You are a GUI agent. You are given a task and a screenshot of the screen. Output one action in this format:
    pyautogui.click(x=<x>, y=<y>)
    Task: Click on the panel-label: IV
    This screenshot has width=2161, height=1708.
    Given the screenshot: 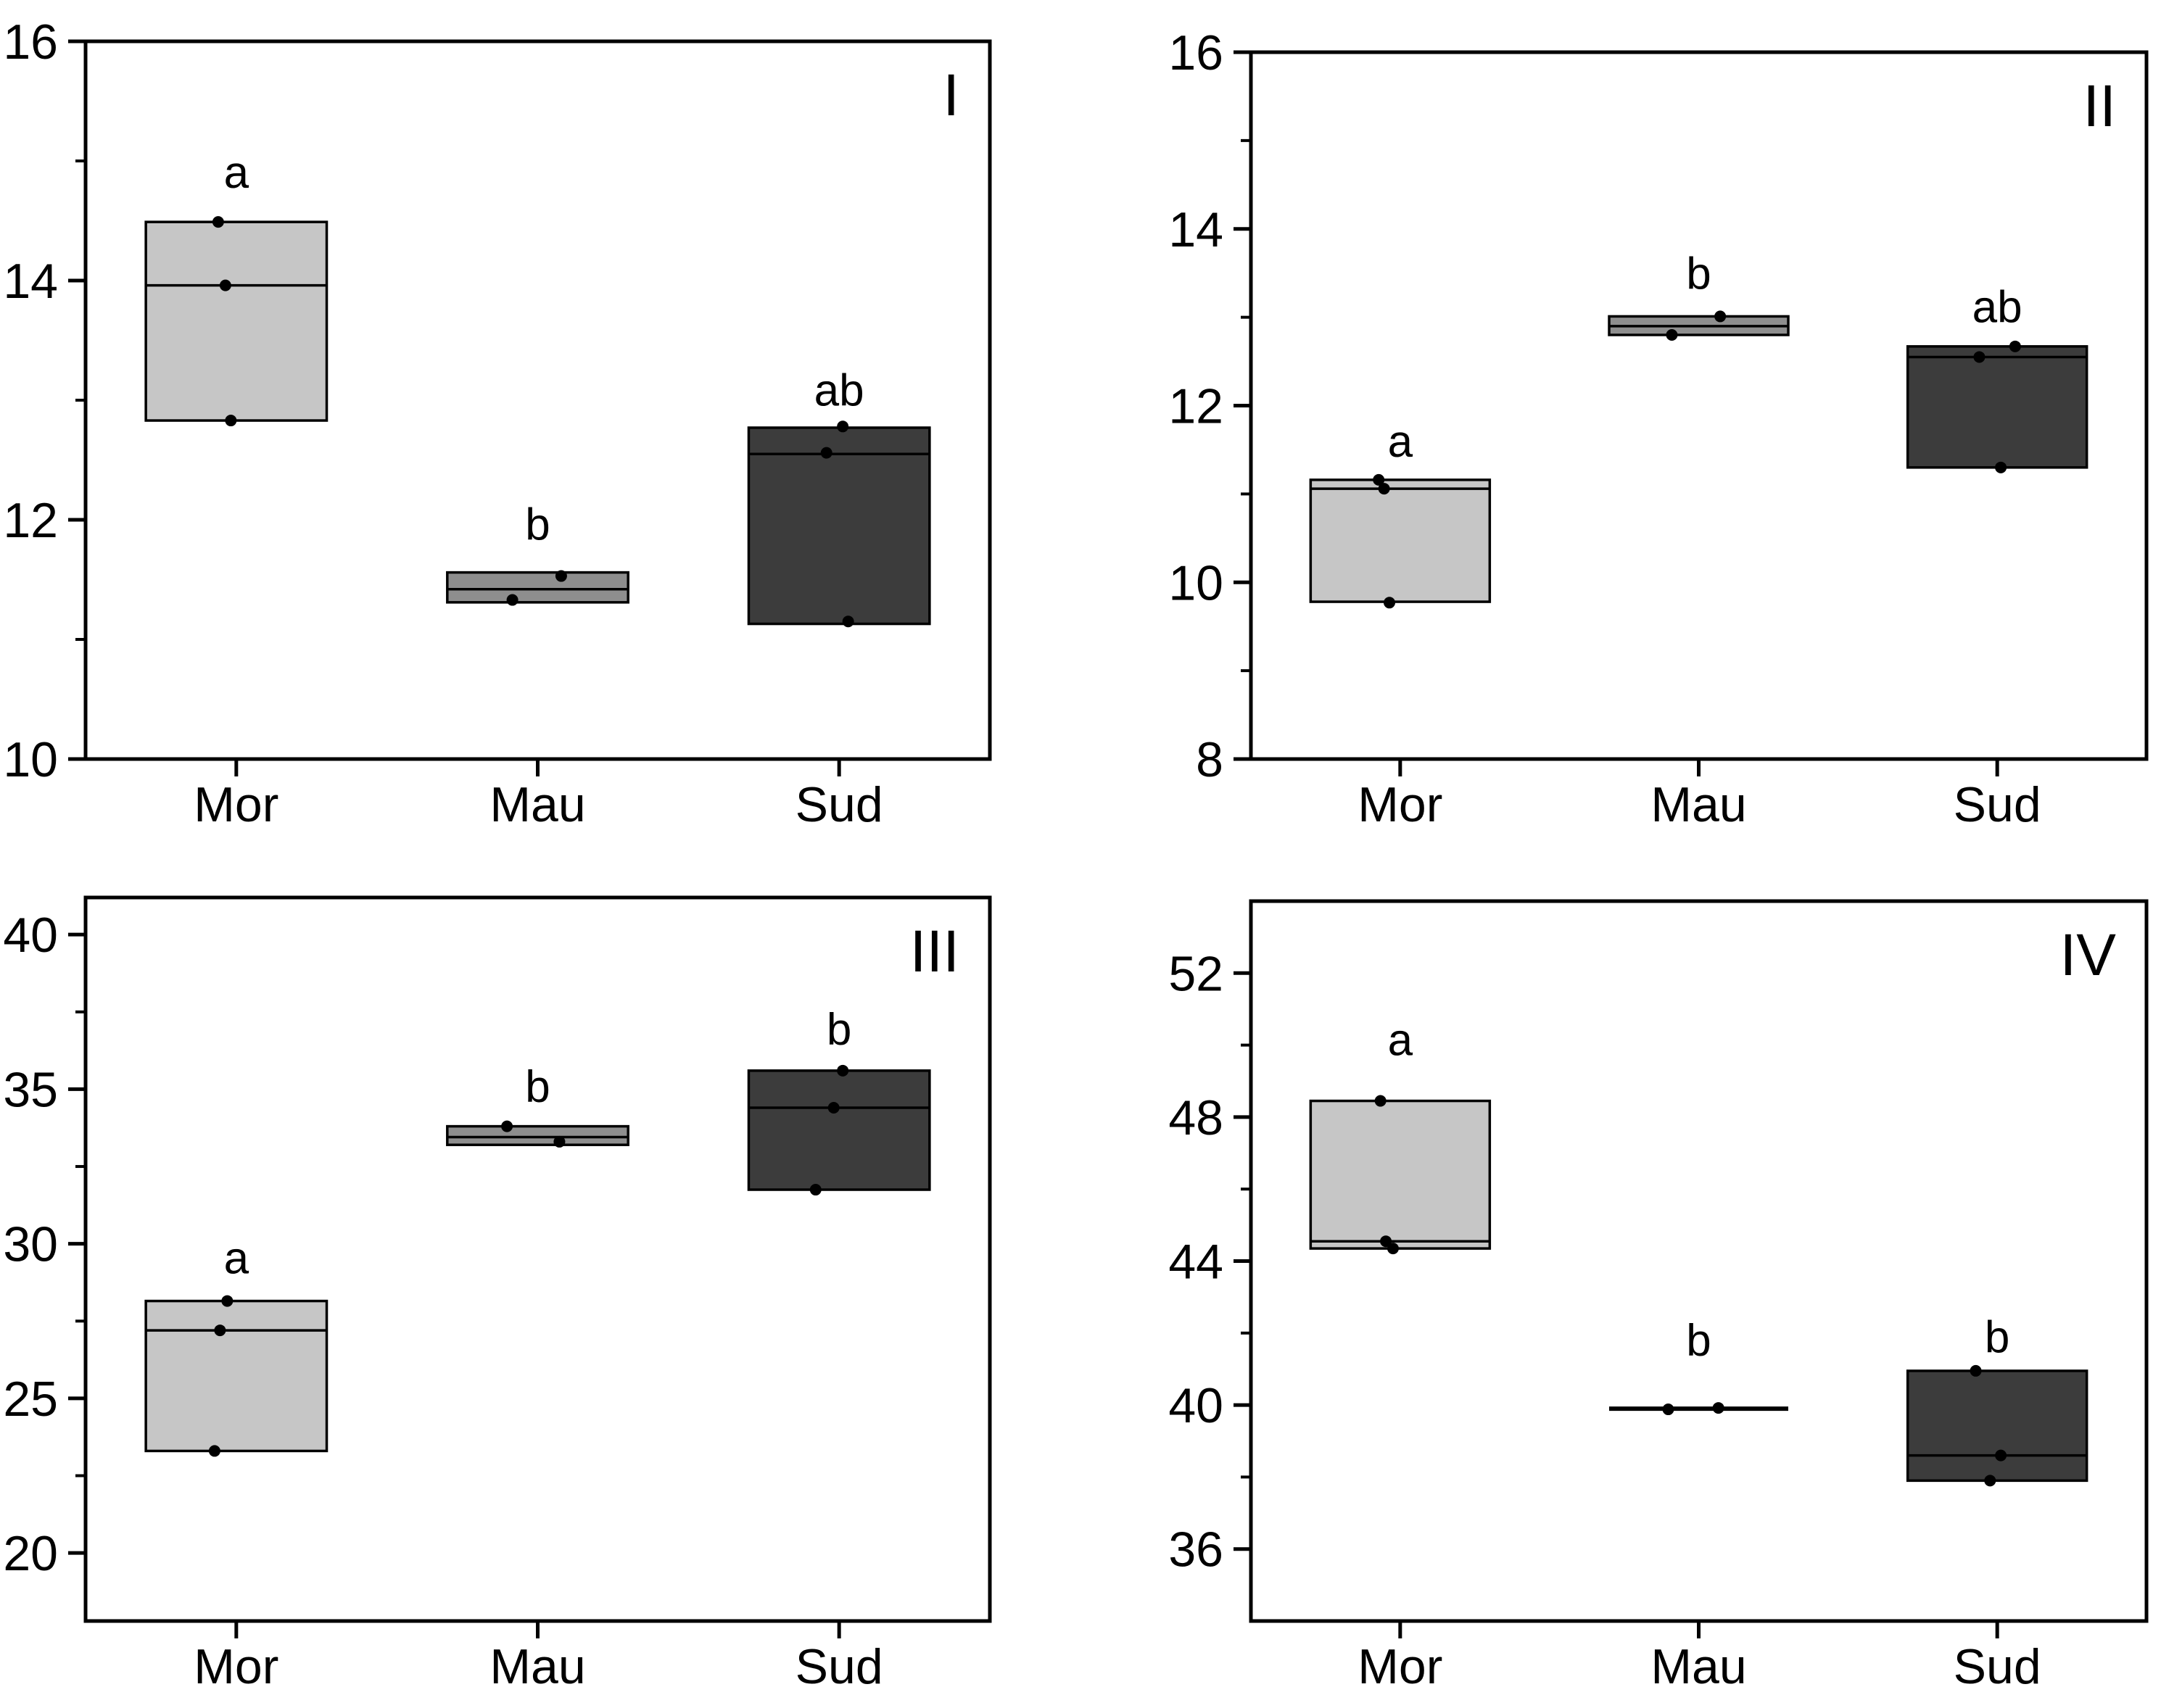 What is the action you would take?
    pyautogui.click(x=2088, y=955)
    